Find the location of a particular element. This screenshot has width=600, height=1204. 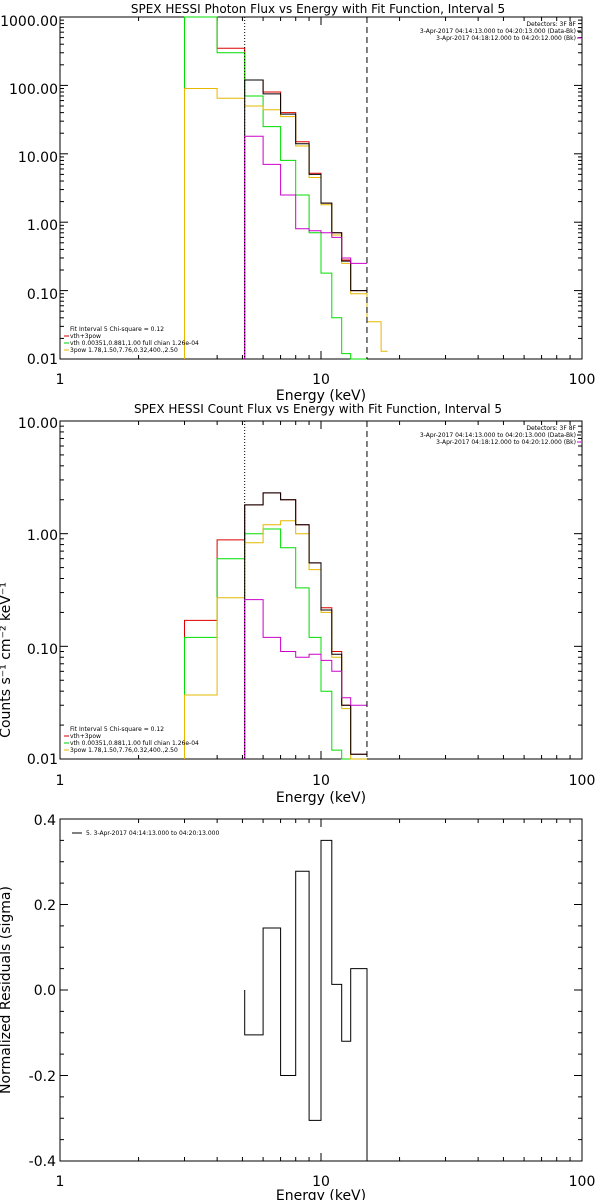

count-series-vth is located at coordinates (275, 644).